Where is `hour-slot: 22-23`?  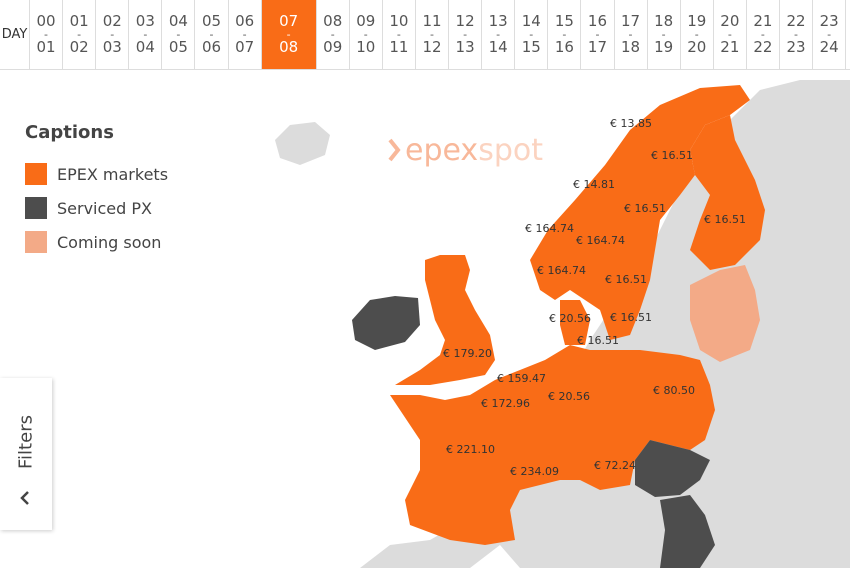
hour-slot: 22-23 is located at coordinates (797, 34).